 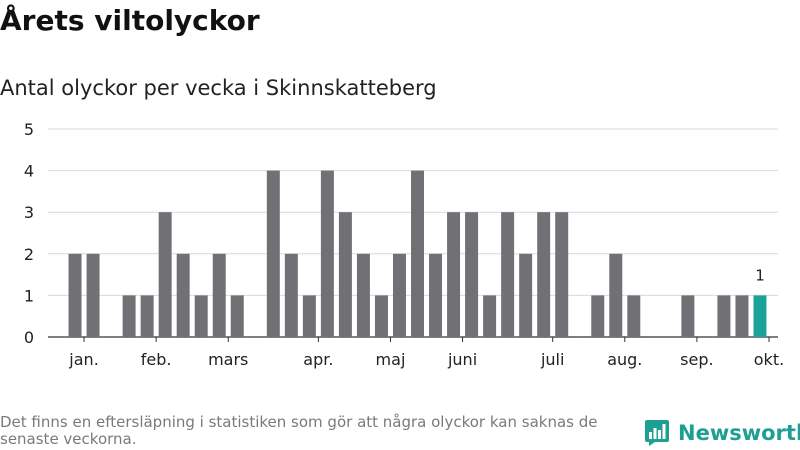 I want to click on x-tick-label: aug., so click(x=624, y=359).